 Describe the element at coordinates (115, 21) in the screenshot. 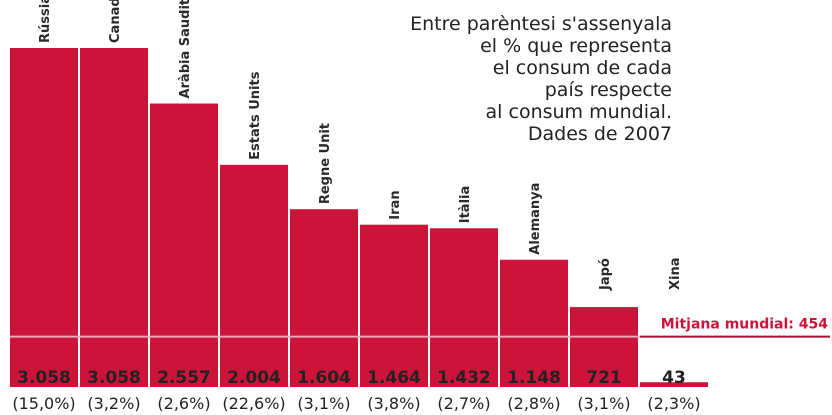

I see `bar-label: Canadà` at that location.